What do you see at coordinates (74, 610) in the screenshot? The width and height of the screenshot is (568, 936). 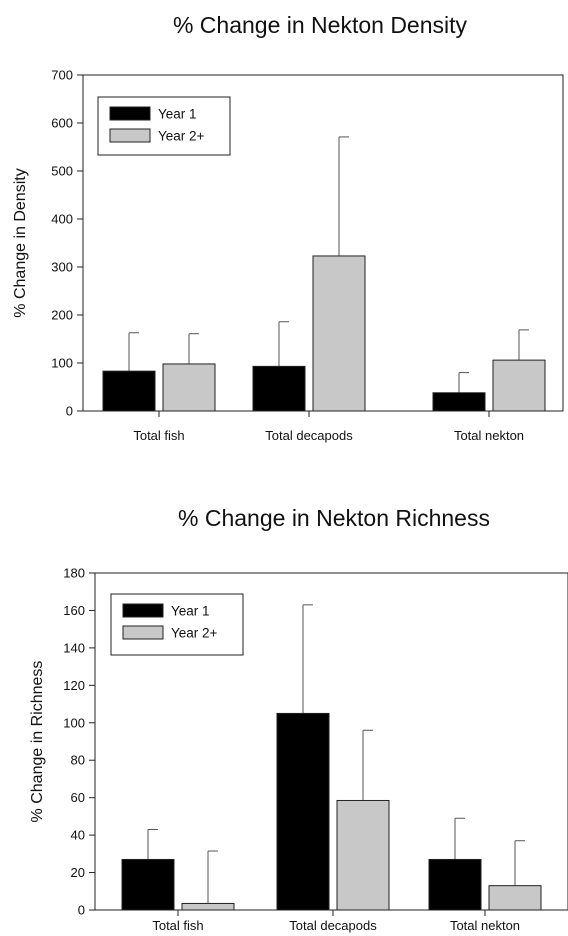 I see `y-tick-label: 160` at bounding box center [74, 610].